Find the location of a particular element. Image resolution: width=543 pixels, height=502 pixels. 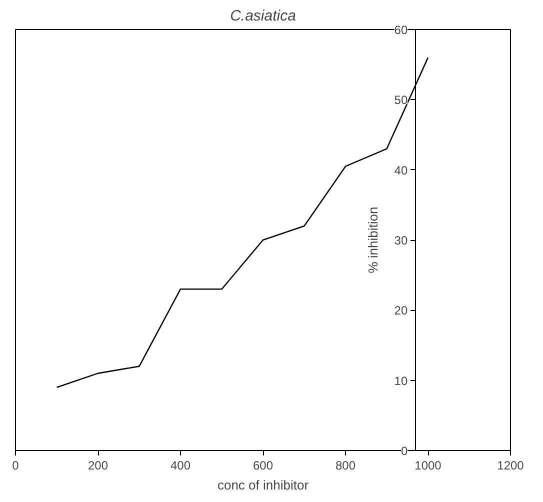

y-tick-label: 40 is located at coordinates (401, 170).